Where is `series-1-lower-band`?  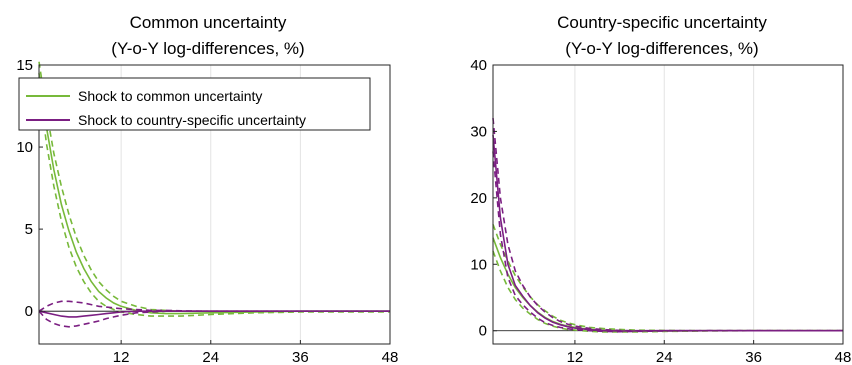 series-1-lower-band is located at coordinates (214, 319).